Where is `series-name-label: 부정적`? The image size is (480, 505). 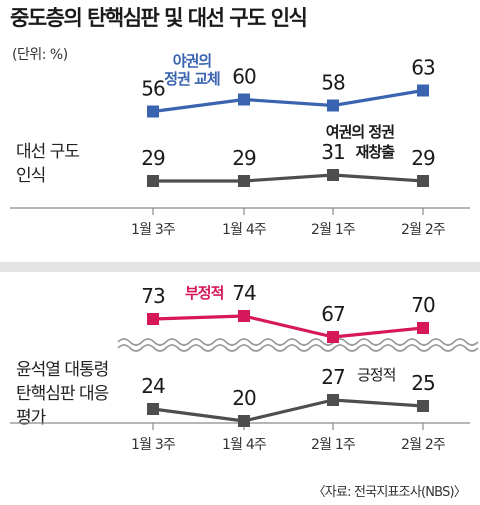
series-name-label: 부정적 is located at coordinates (204, 293).